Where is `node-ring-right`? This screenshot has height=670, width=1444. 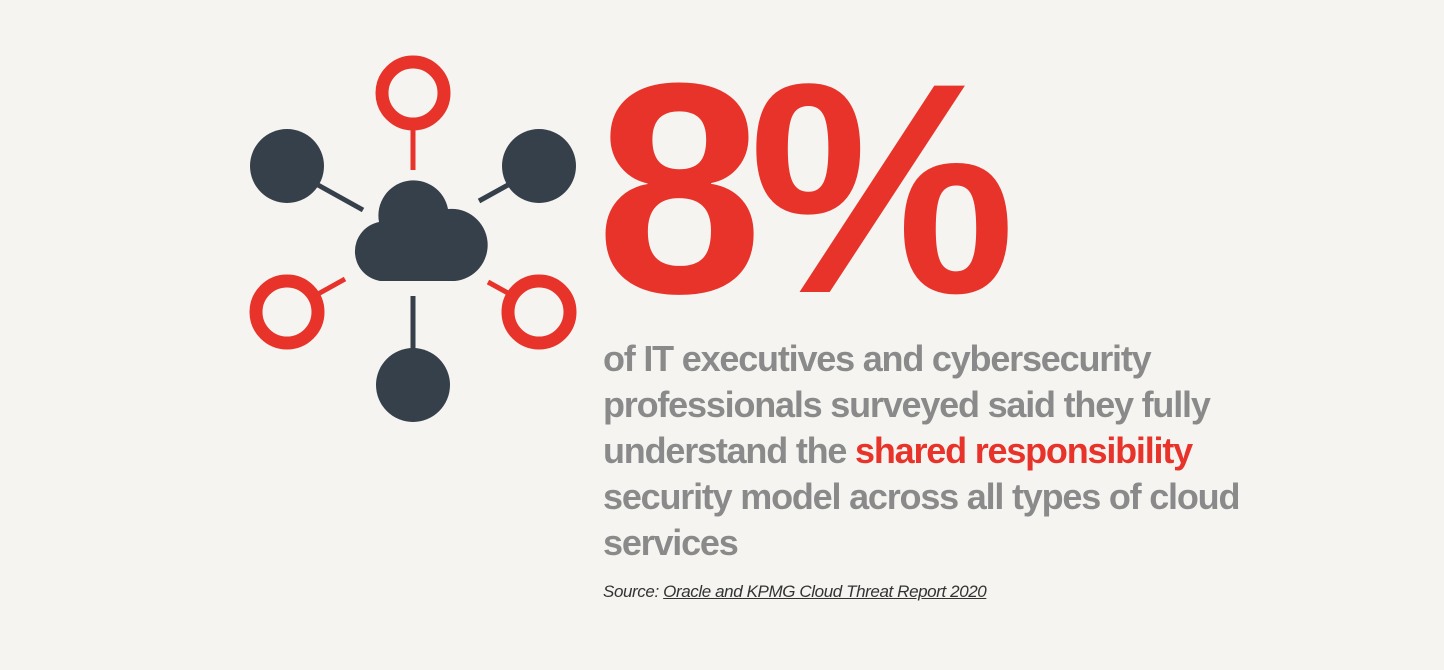
node-ring-right is located at coordinates (539, 312).